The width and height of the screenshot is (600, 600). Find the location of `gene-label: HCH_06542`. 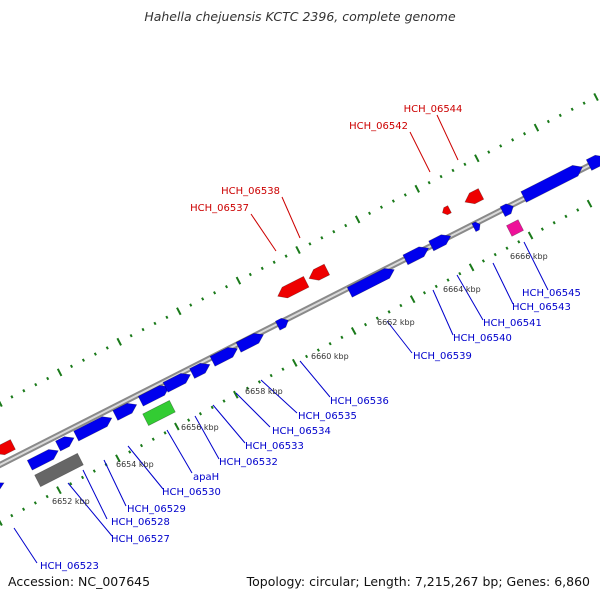

gene-label: HCH_06542 is located at coordinates (378, 126).